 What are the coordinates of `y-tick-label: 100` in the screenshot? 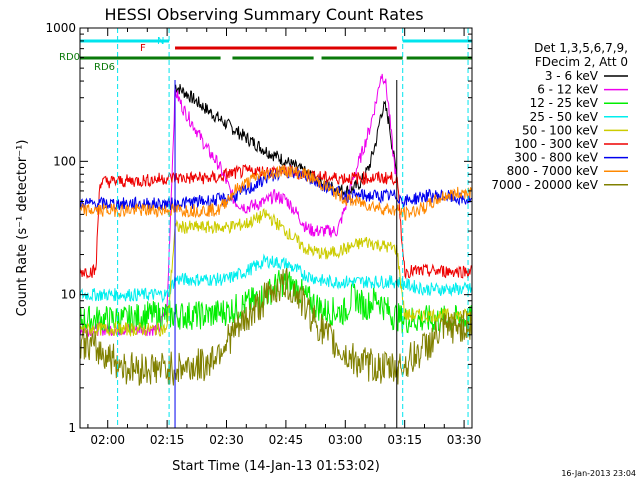 It's located at (64, 161).